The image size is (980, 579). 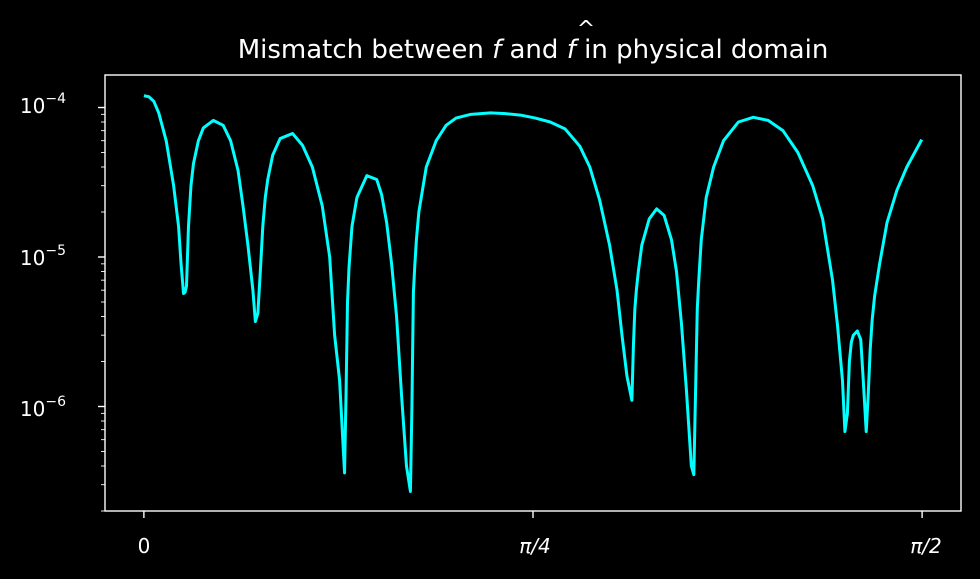 I want to click on y-tick-labels: 10⁻⁴ 10⁻⁵ 10⁻⁶, so click(x=43, y=256).